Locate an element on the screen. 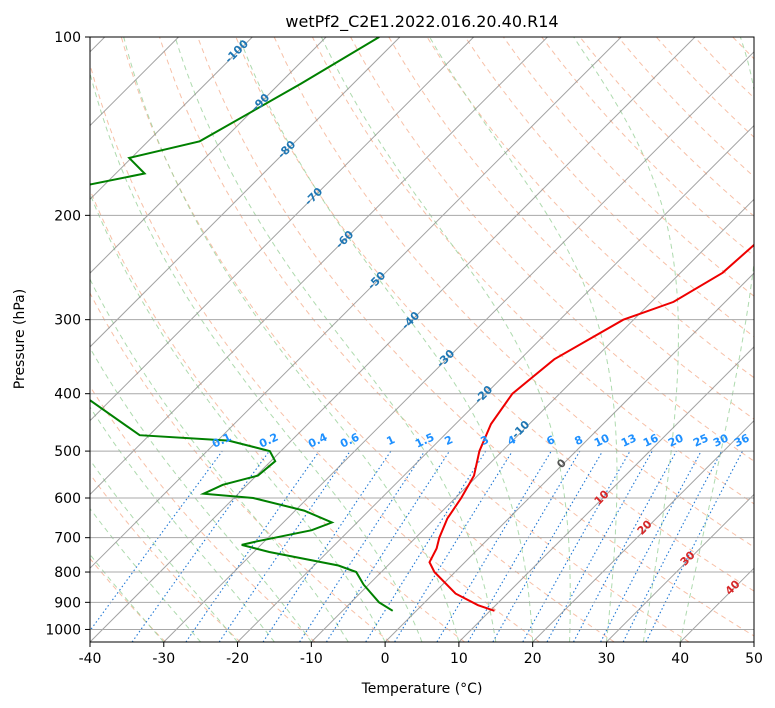 This screenshot has height=708, width=775. y-tick-label: 700 is located at coordinates (67, 539).